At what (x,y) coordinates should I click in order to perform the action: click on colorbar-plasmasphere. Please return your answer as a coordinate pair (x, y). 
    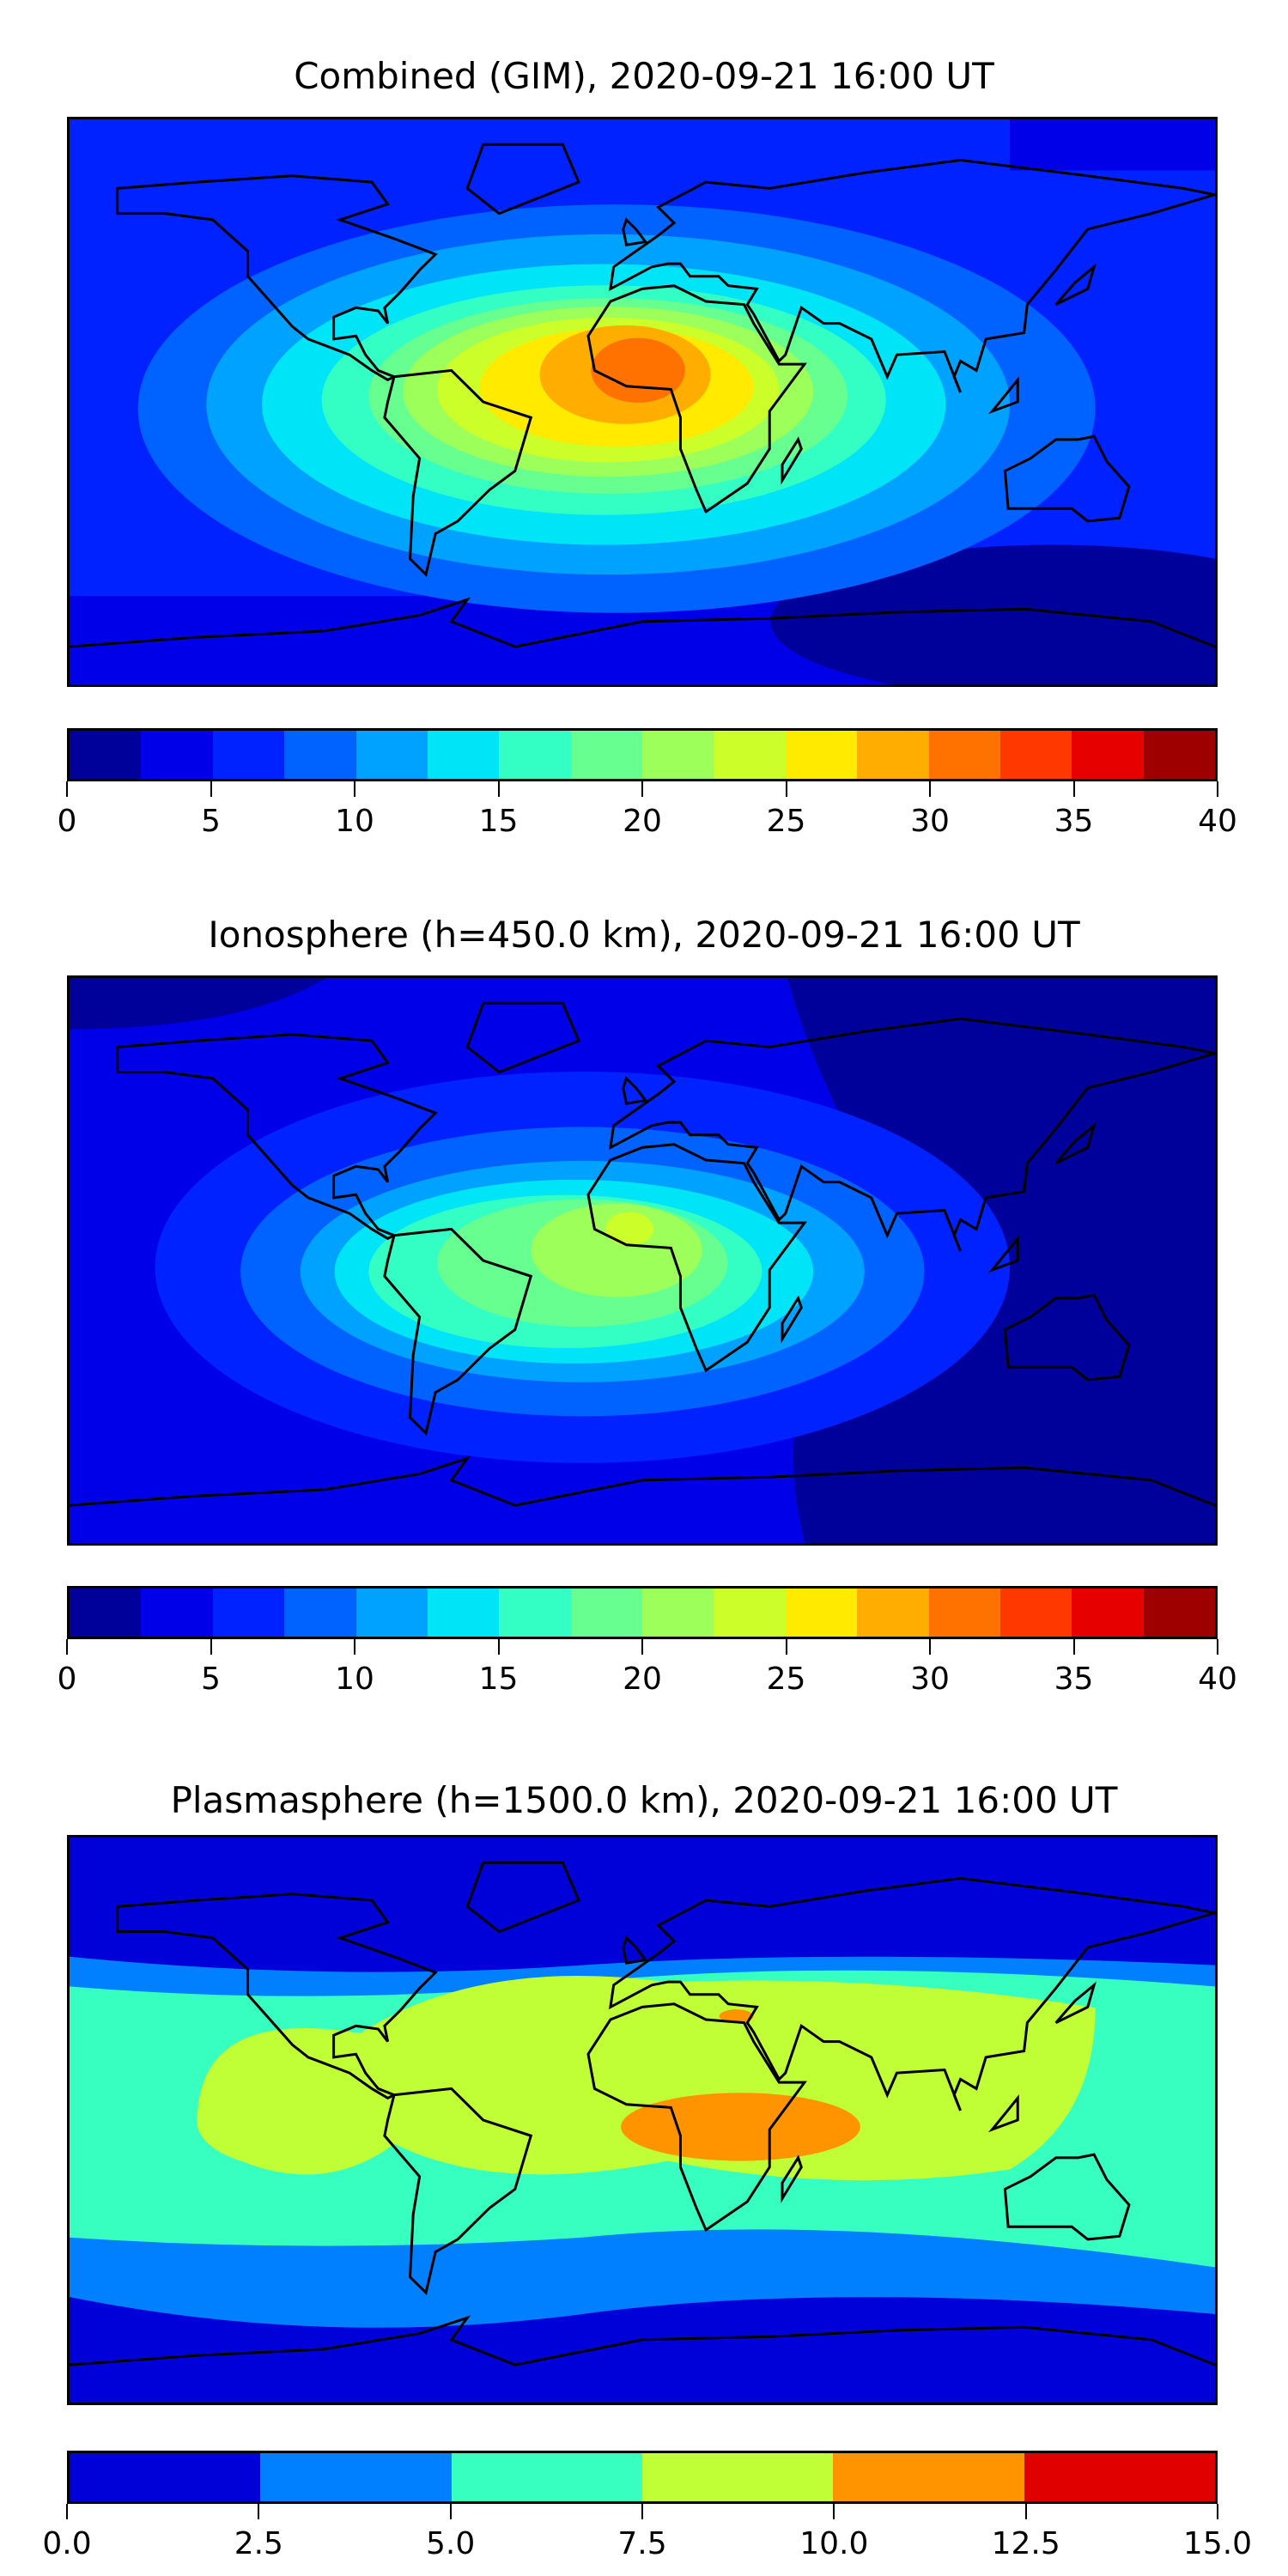
    Looking at the image, I should click on (642, 2478).